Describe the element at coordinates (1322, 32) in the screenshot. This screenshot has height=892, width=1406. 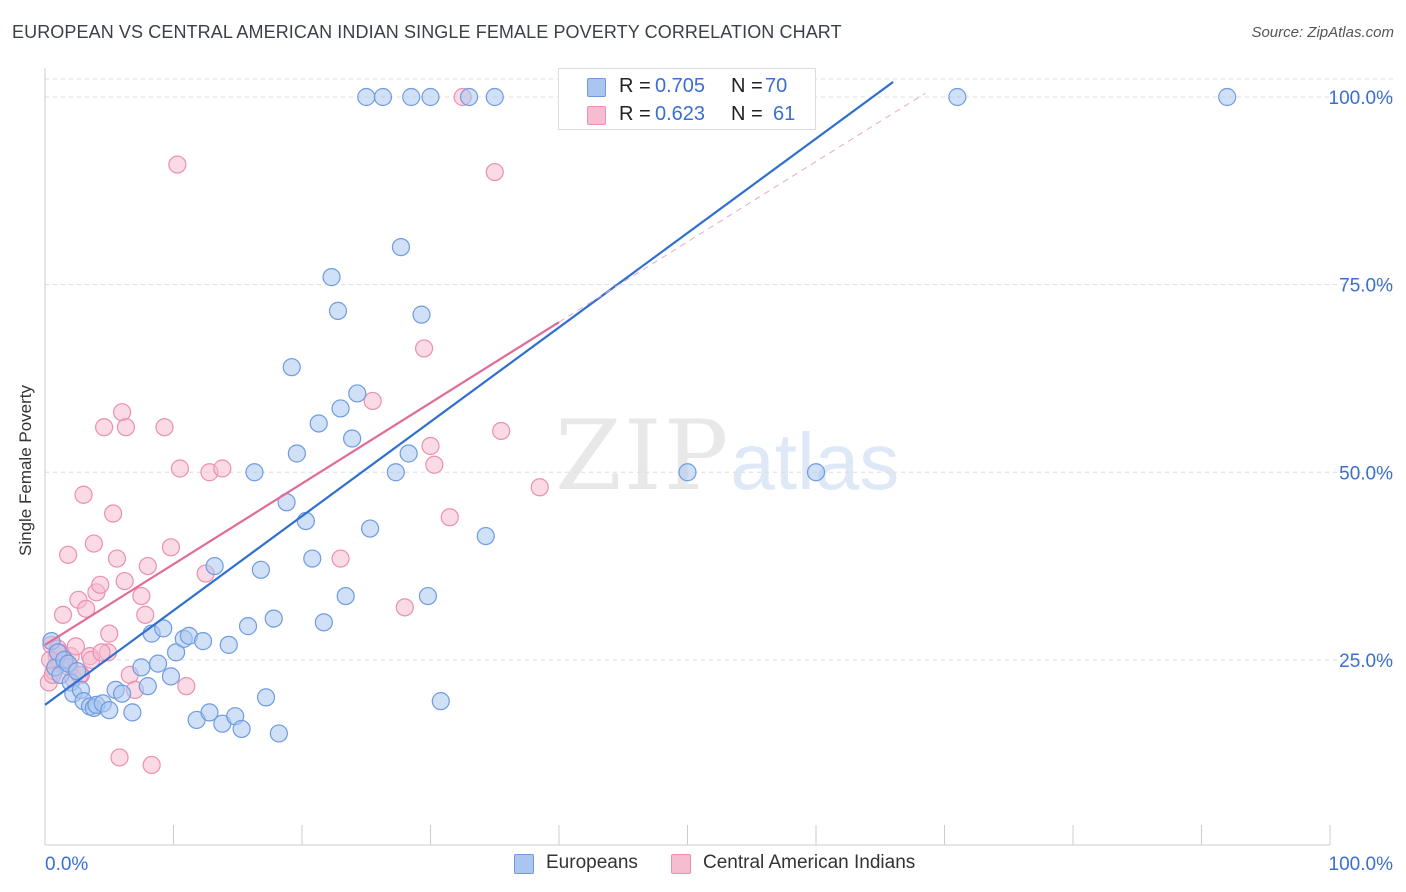
I see `source-label: Source: ZipAtlas.com` at that location.